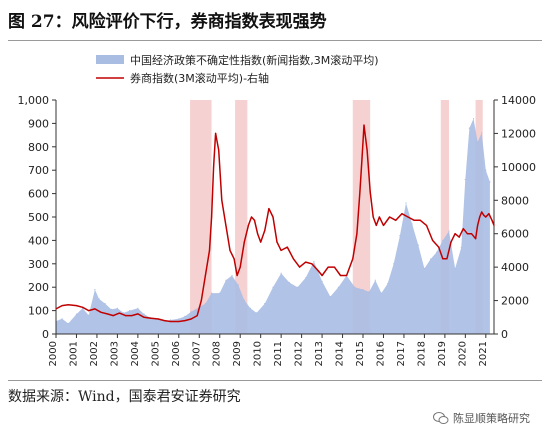  Describe the element at coordinates (110, 59) in the screenshot. I see `legend-swatch-area` at that location.